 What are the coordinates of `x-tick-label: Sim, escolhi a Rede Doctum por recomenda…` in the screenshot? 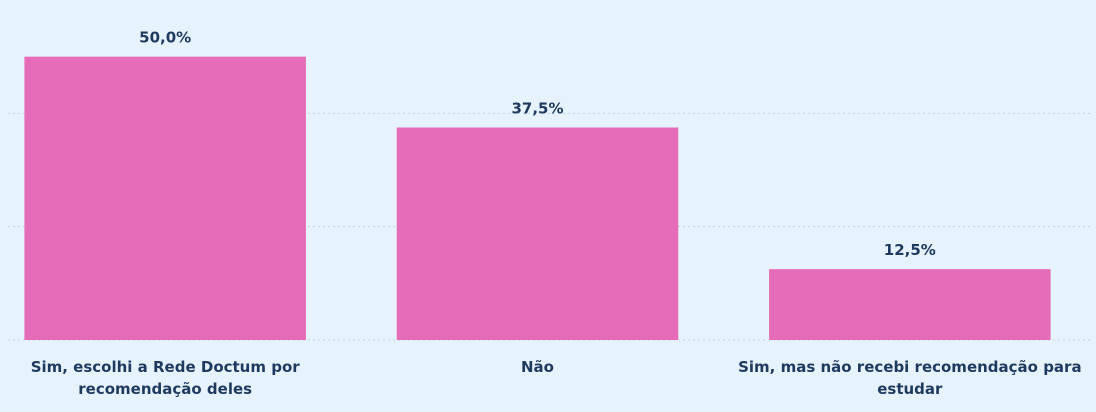 It's located at (165, 378).